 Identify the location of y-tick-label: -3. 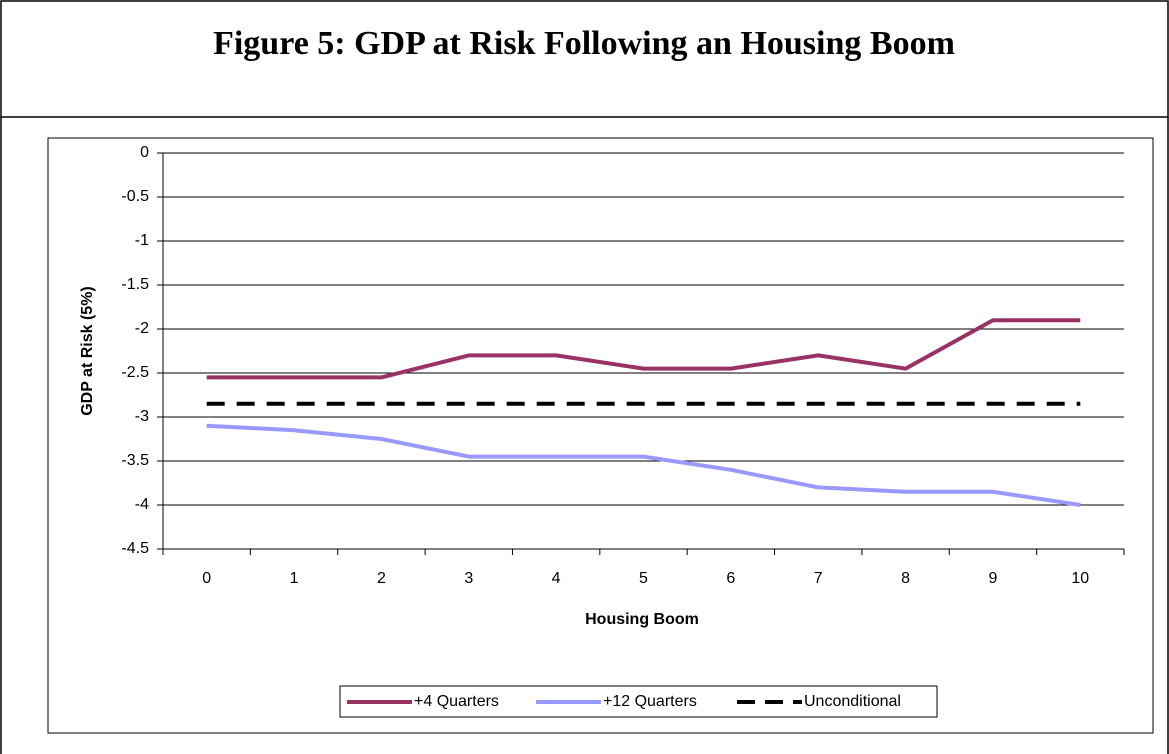
(142, 416).